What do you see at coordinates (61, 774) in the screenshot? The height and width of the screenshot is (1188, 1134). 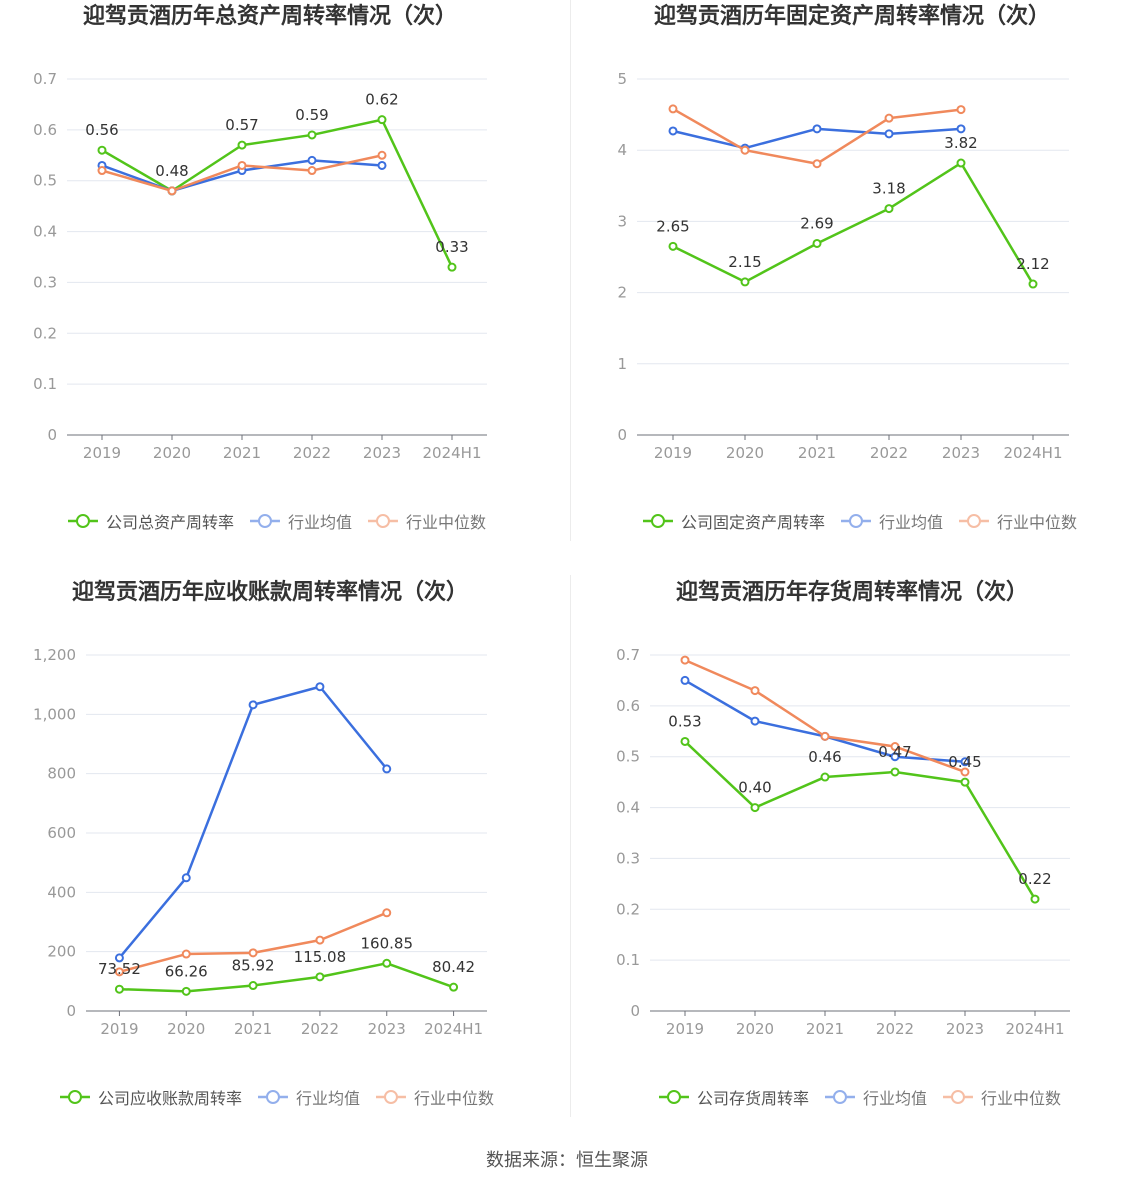 I see `y-tick-label: 800` at bounding box center [61, 774].